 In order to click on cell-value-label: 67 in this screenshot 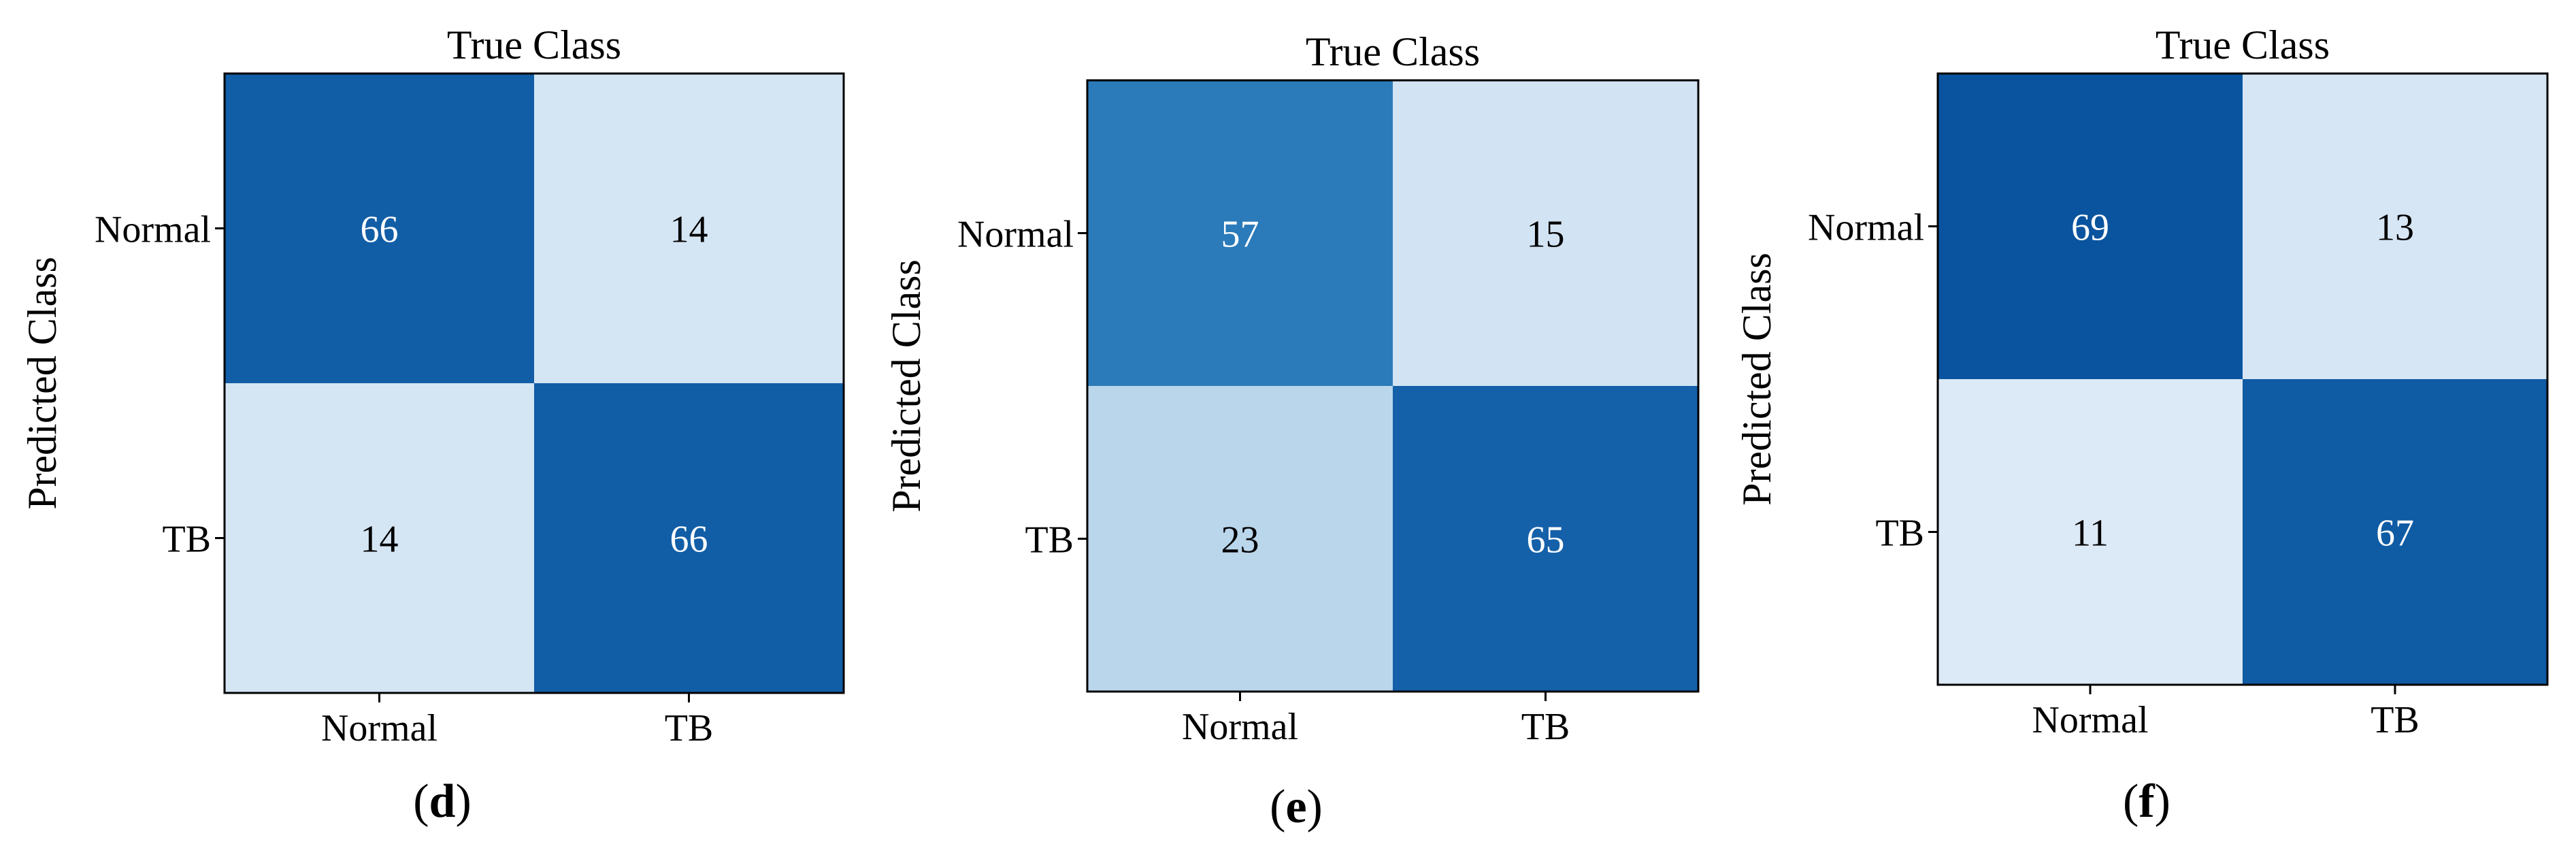, I will do `click(2395, 534)`.